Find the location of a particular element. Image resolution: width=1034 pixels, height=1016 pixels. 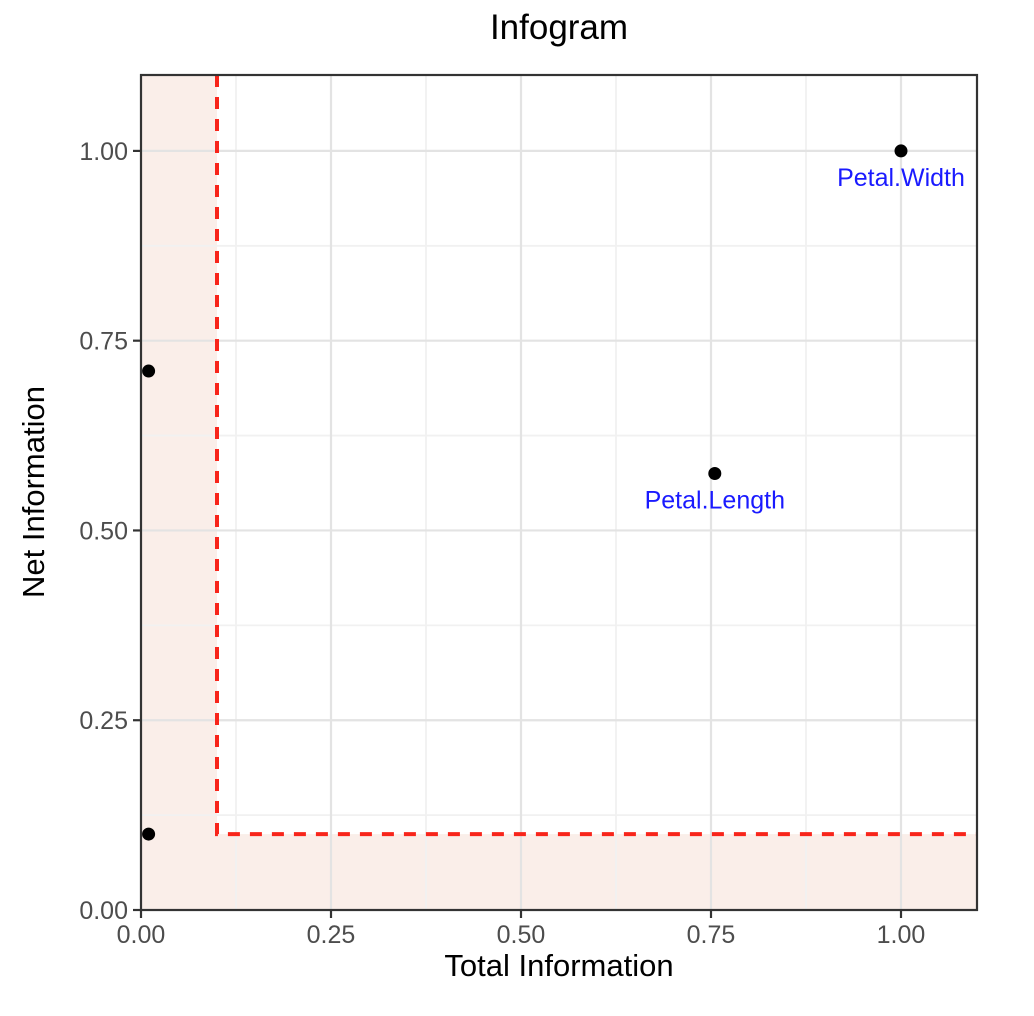

chart-title: Infogram is located at coordinates (559, 27).